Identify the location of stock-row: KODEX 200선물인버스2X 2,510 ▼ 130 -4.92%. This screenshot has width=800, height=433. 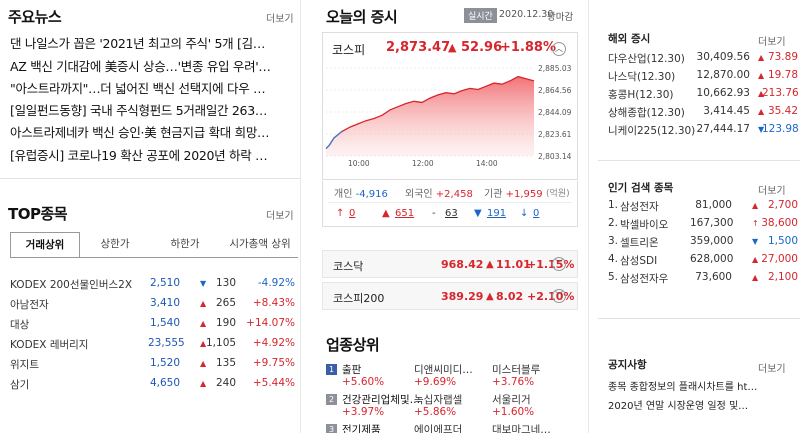
(155, 287).